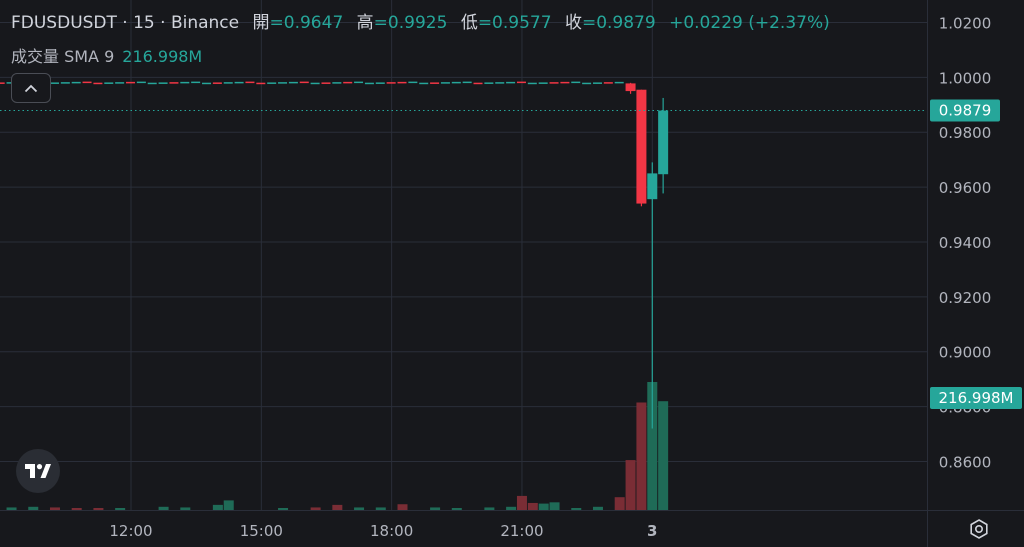 The width and height of the screenshot is (1024, 547). What do you see at coordinates (365, 23) in the screenshot?
I see `high-label: 高` at bounding box center [365, 23].